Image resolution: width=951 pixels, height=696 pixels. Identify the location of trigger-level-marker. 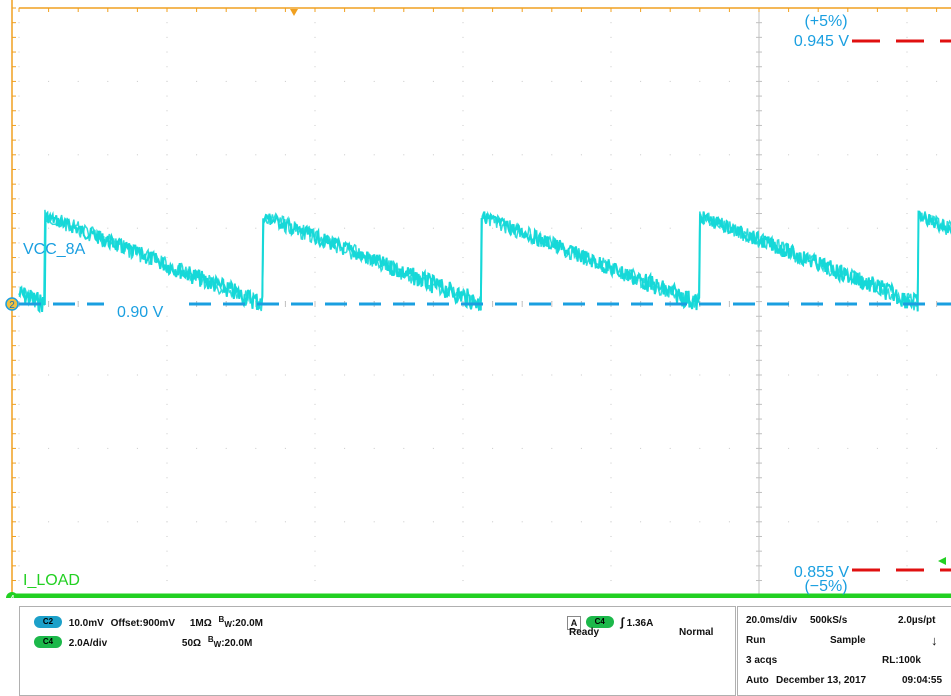
(942, 561).